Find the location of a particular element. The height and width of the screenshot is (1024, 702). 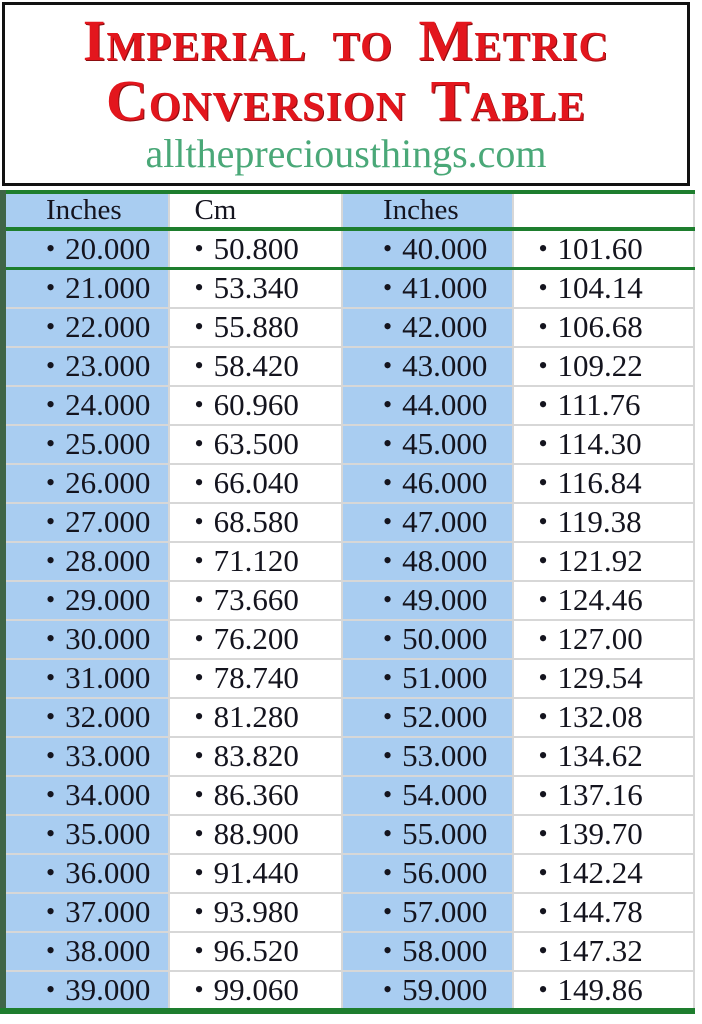

column-header-inches-right: Inches is located at coordinates (428, 211).